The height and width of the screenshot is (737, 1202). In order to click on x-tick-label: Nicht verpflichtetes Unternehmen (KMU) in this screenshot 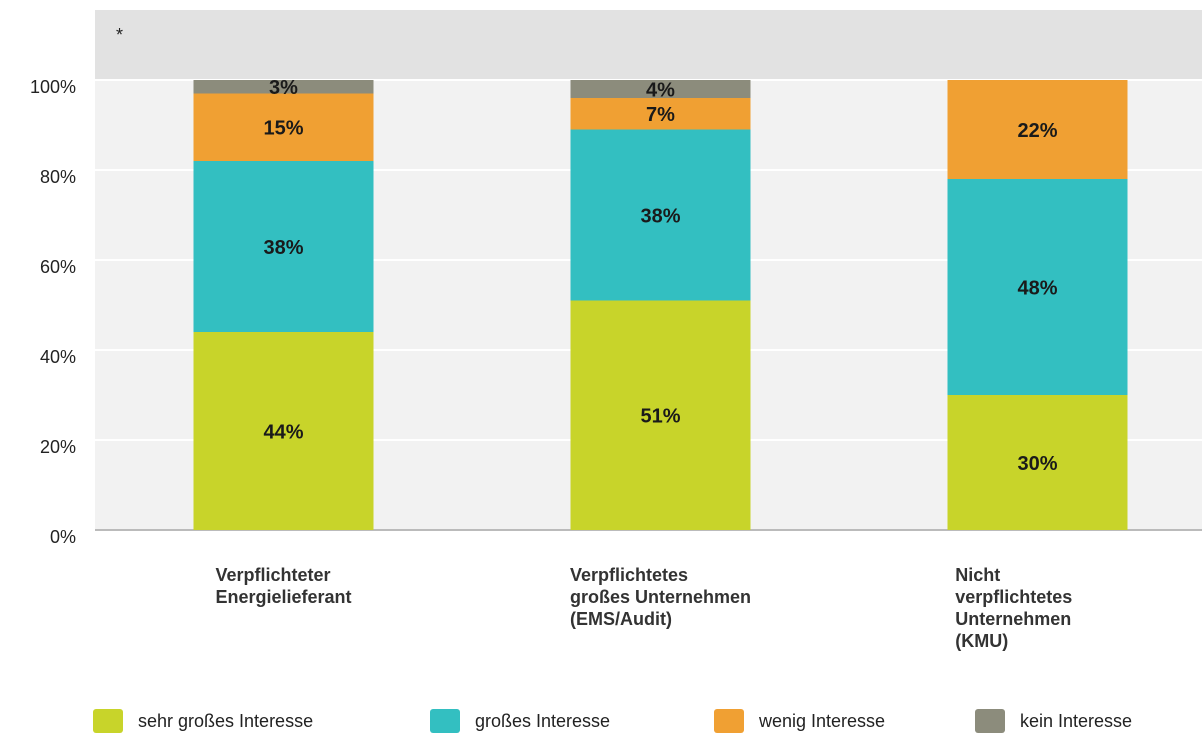, I will do `click(1014, 608)`.